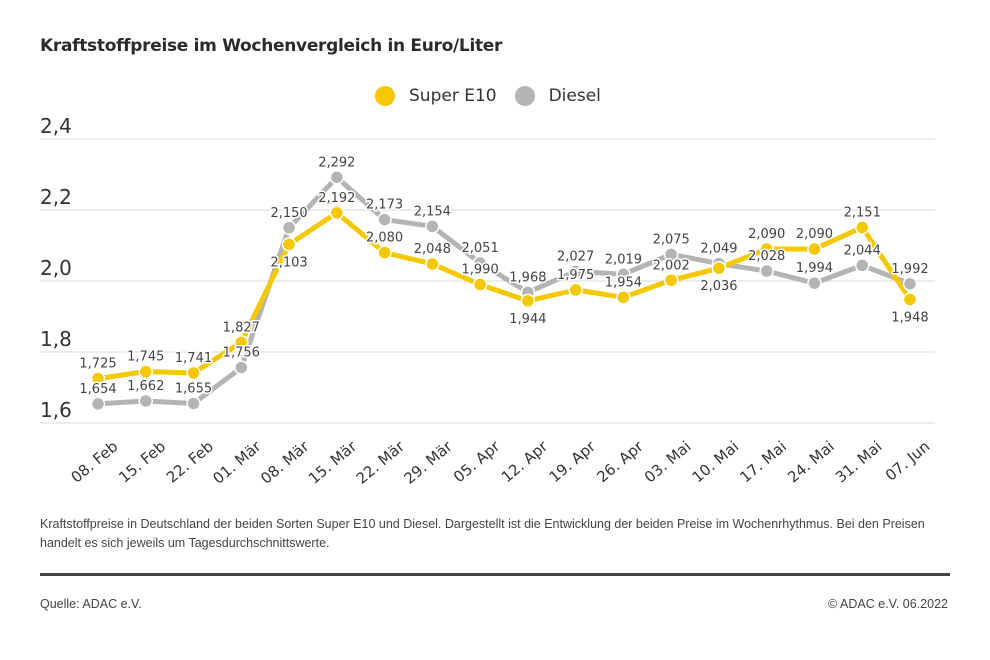 The width and height of the screenshot is (990, 660). Describe the element at coordinates (453, 96) in the screenshot. I see `legend-label-super-e10: Super E10` at that location.